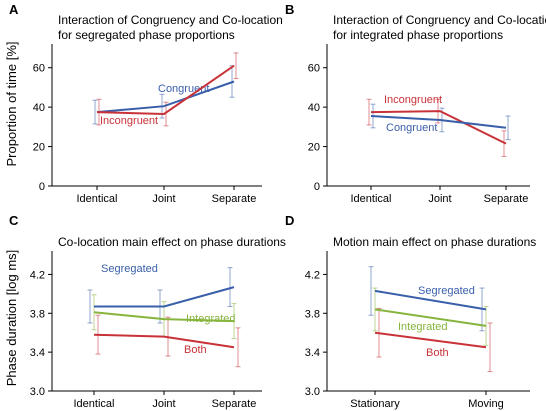 The width and height of the screenshot is (546, 411). What do you see at coordinates (11, 318) in the screenshot?
I see `y-axis-label-bottom: Phase duration [log ms]` at bounding box center [11, 318].